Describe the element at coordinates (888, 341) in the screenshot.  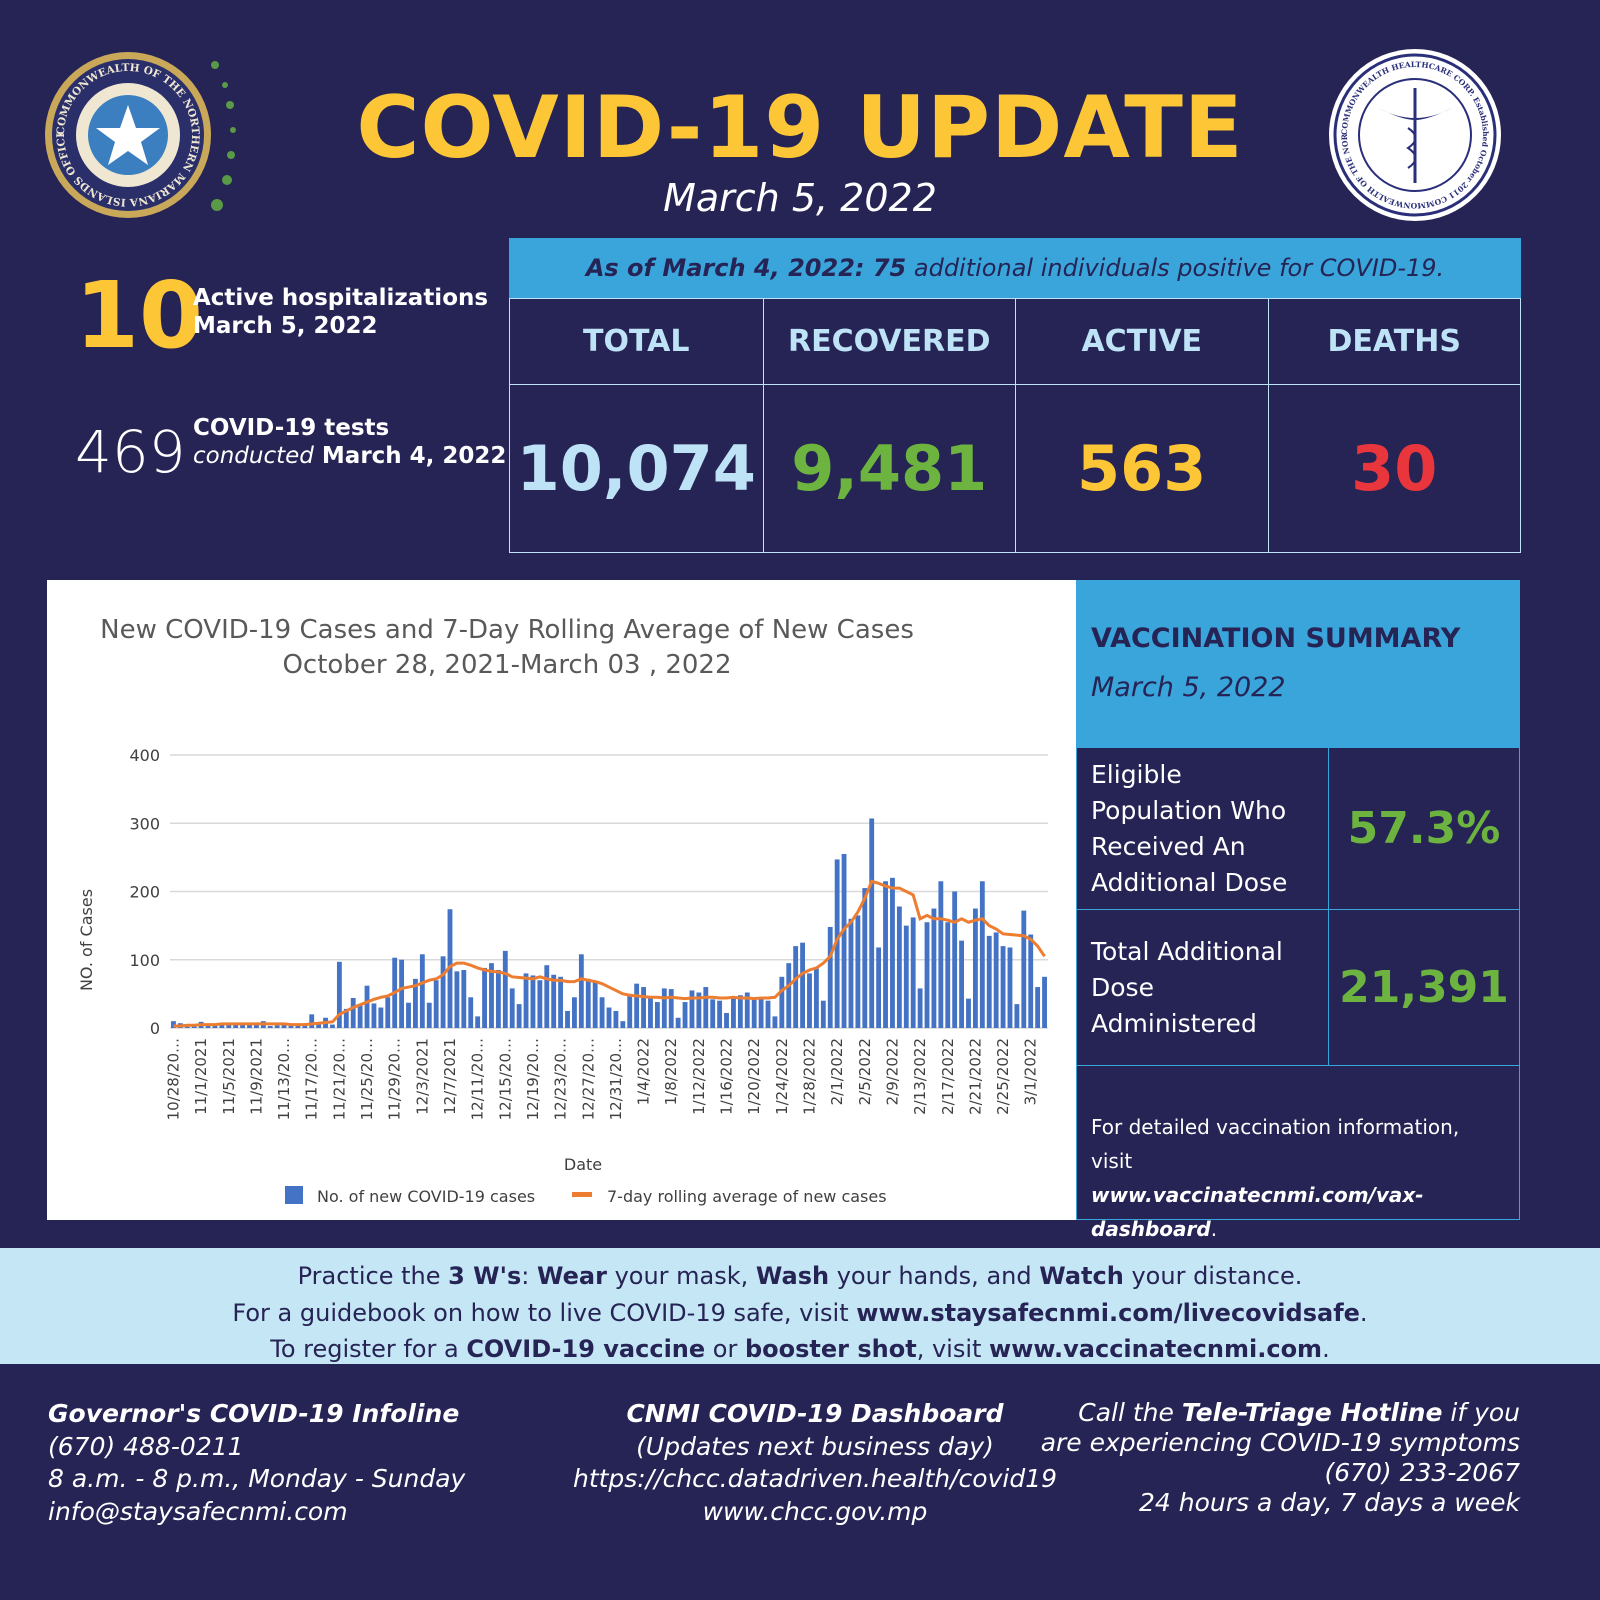
I see `header-recovered: RECOVERED` at that location.